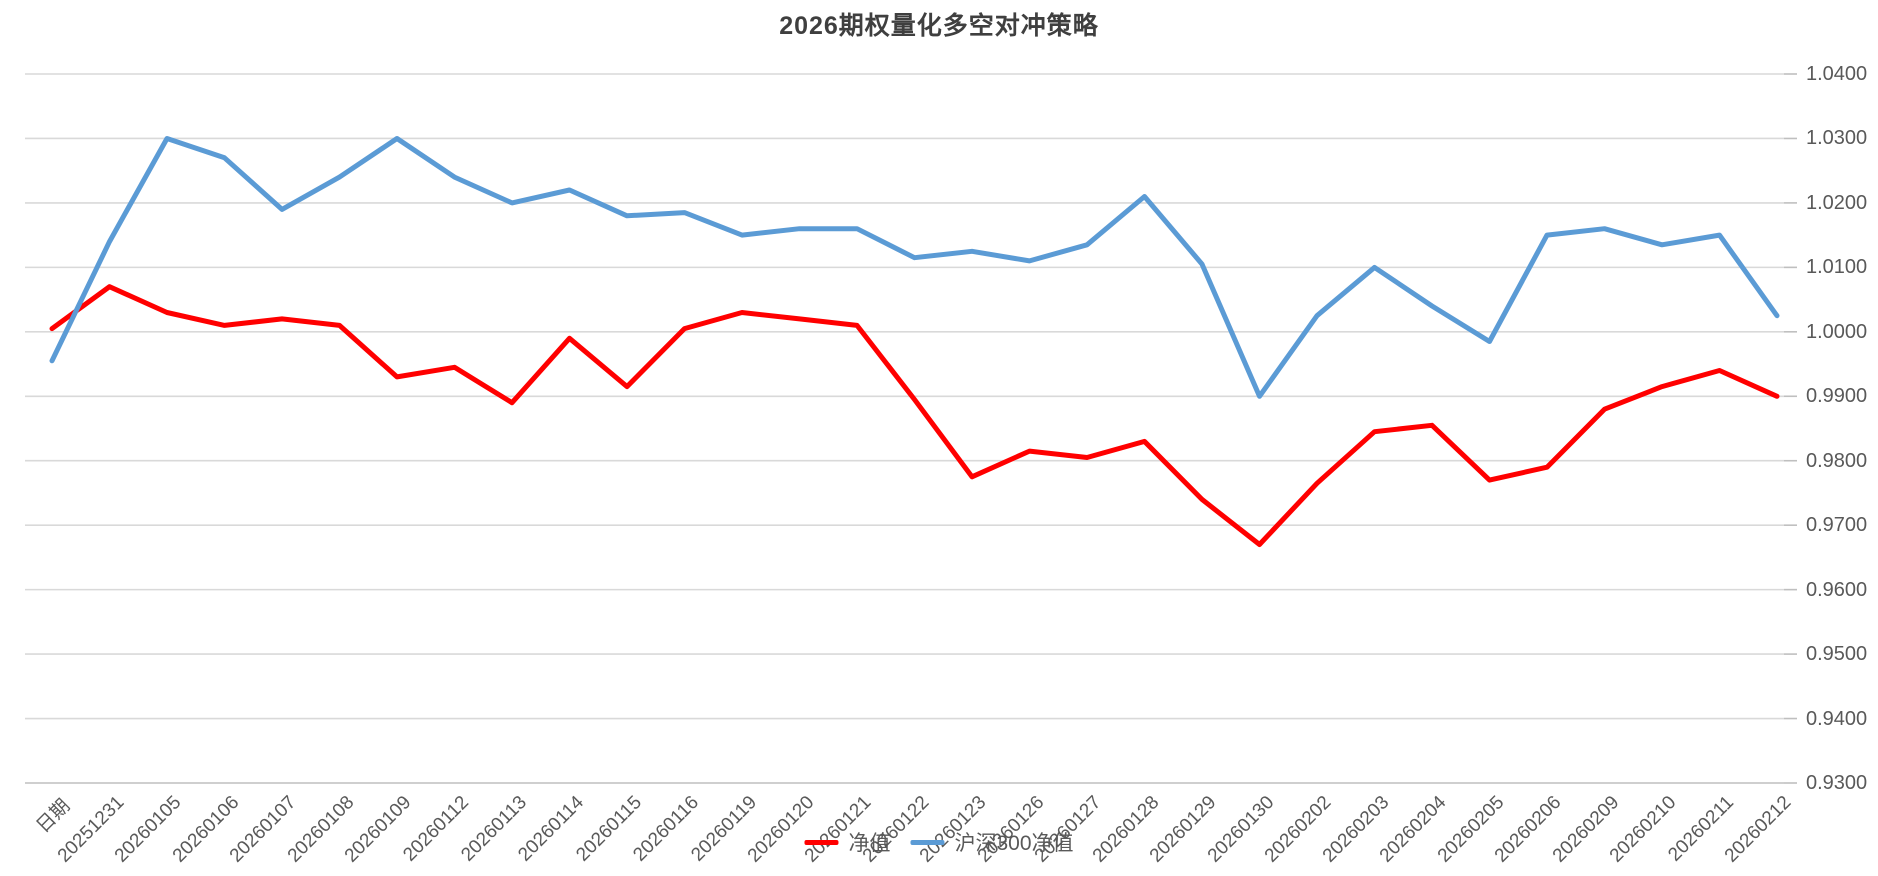 This screenshot has width=1878, height=876. Describe the element at coordinates (1837, 331) in the screenshot. I see `y-tick-label: 1.0000` at that location.